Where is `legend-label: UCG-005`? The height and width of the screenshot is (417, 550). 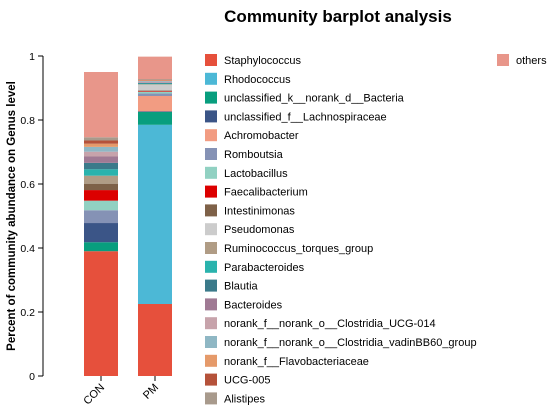 legend-label: UCG-005 is located at coordinates (247, 381).